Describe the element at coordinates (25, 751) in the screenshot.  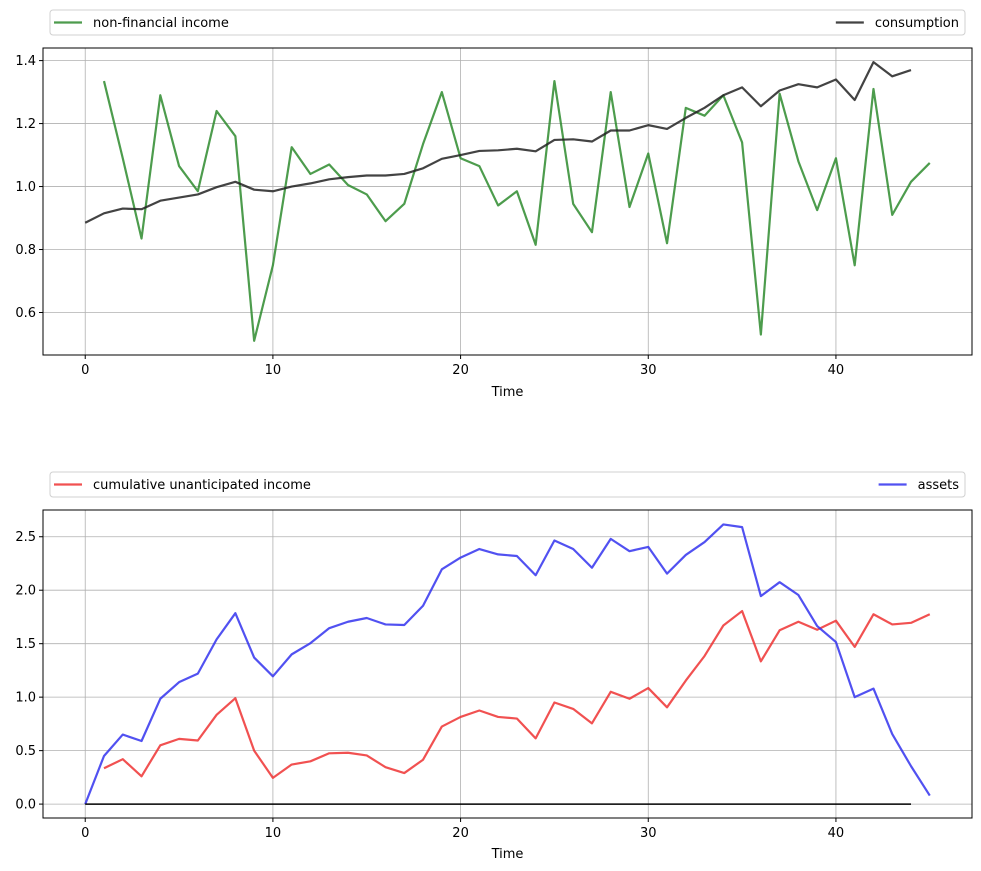
I see `y-tick-label: 0.5` at that location.